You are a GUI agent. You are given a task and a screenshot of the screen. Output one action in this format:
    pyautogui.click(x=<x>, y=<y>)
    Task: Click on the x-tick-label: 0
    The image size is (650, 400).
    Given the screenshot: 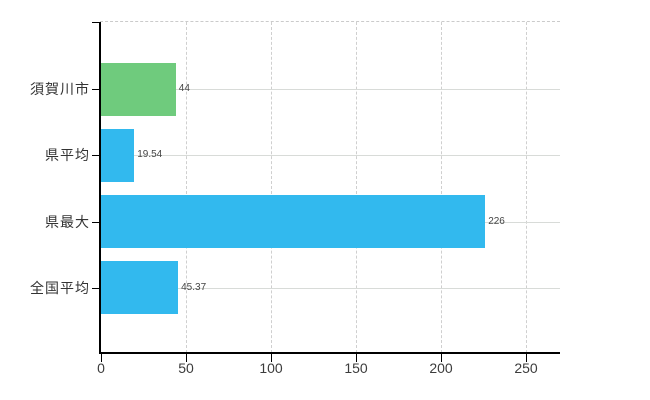 What is the action you would take?
    pyautogui.click(x=101, y=368)
    